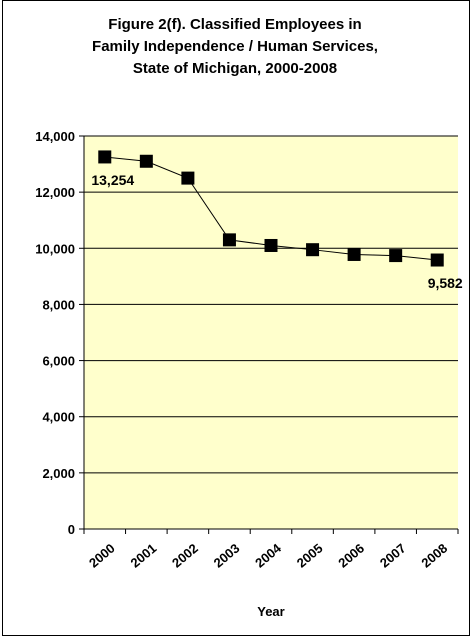  Describe the element at coordinates (58, 304) in the screenshot. I see `y-tick-label: 8,000` at that location.